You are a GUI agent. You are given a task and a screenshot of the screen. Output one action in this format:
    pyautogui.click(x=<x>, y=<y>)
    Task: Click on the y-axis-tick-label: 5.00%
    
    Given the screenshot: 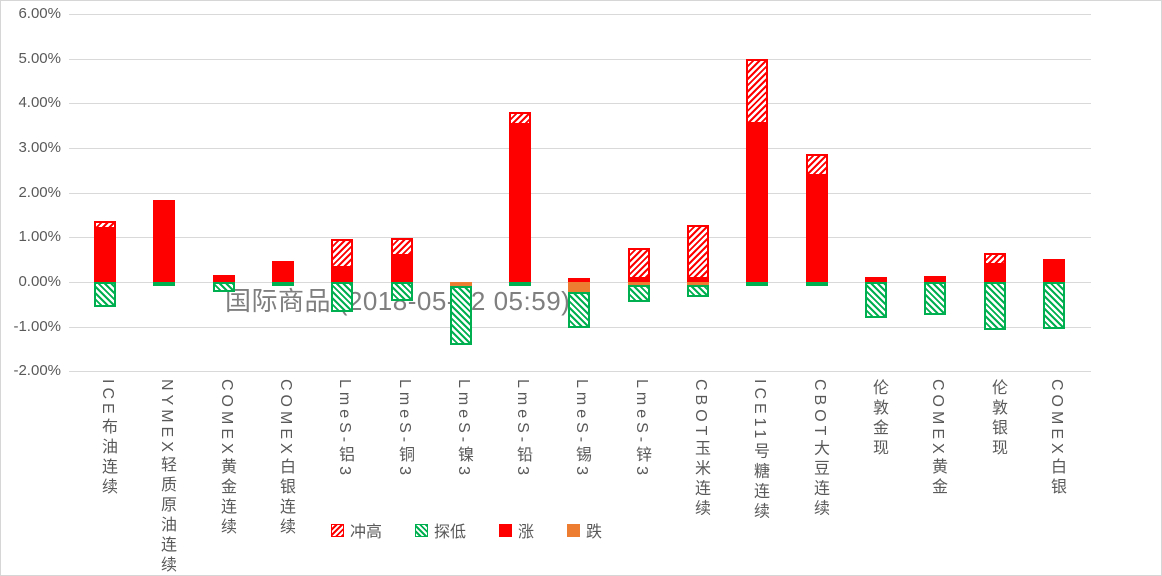 What is the action you would take?
    pyautogui.click(x=39, y=58)
    